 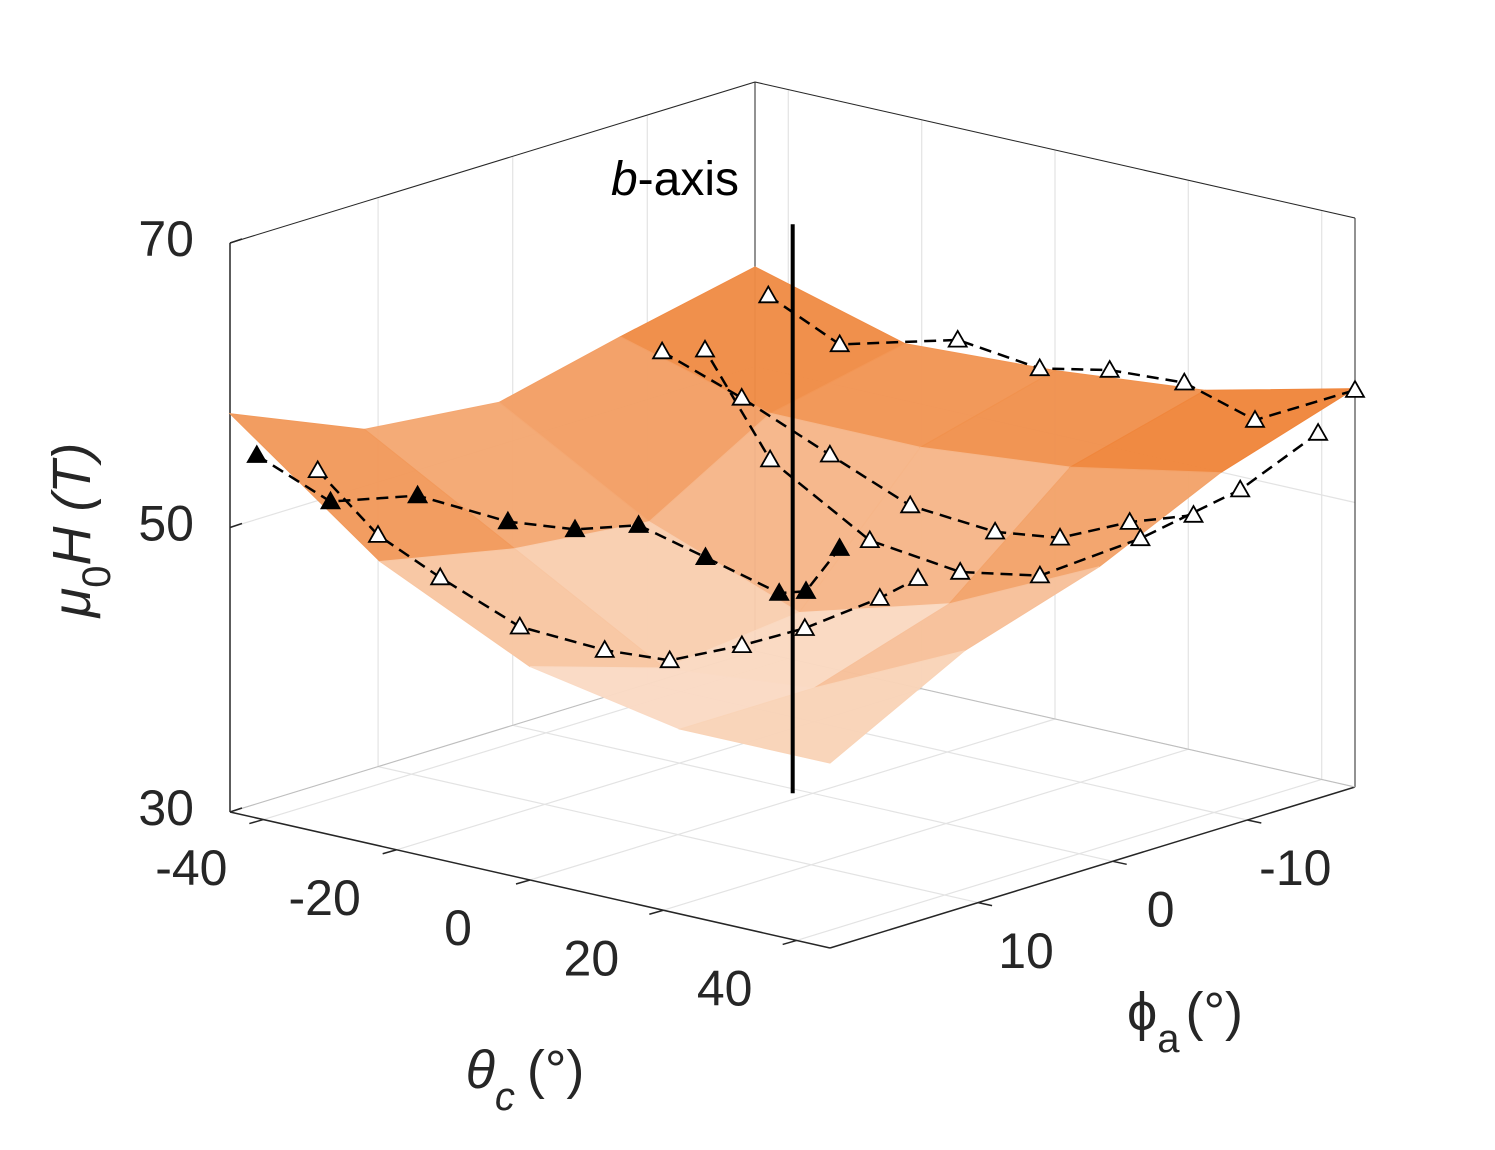 I want to click on x-tick-label: 40, so click(x=725, y=989).